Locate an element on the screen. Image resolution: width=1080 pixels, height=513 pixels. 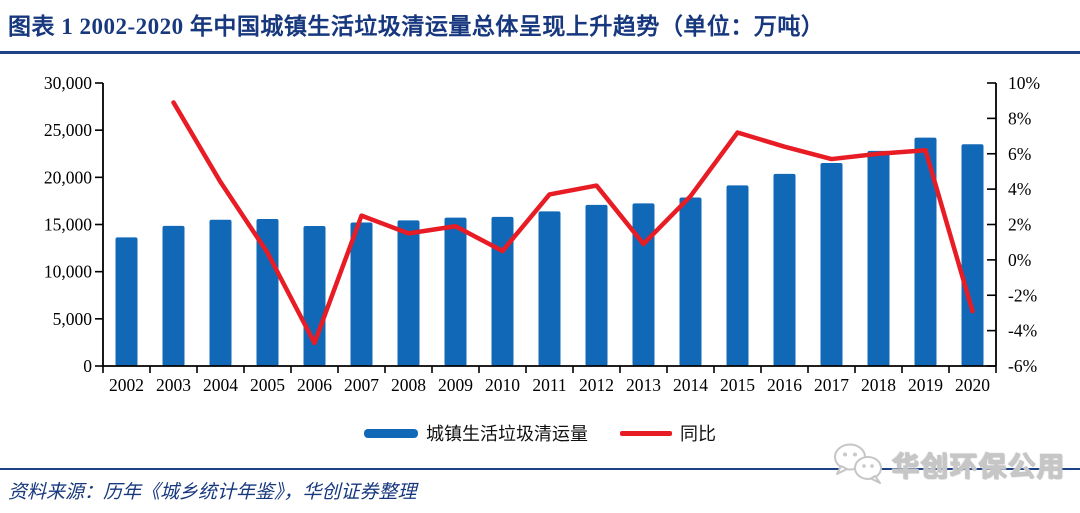
bar-2014 is located at coordinates (690, 281).